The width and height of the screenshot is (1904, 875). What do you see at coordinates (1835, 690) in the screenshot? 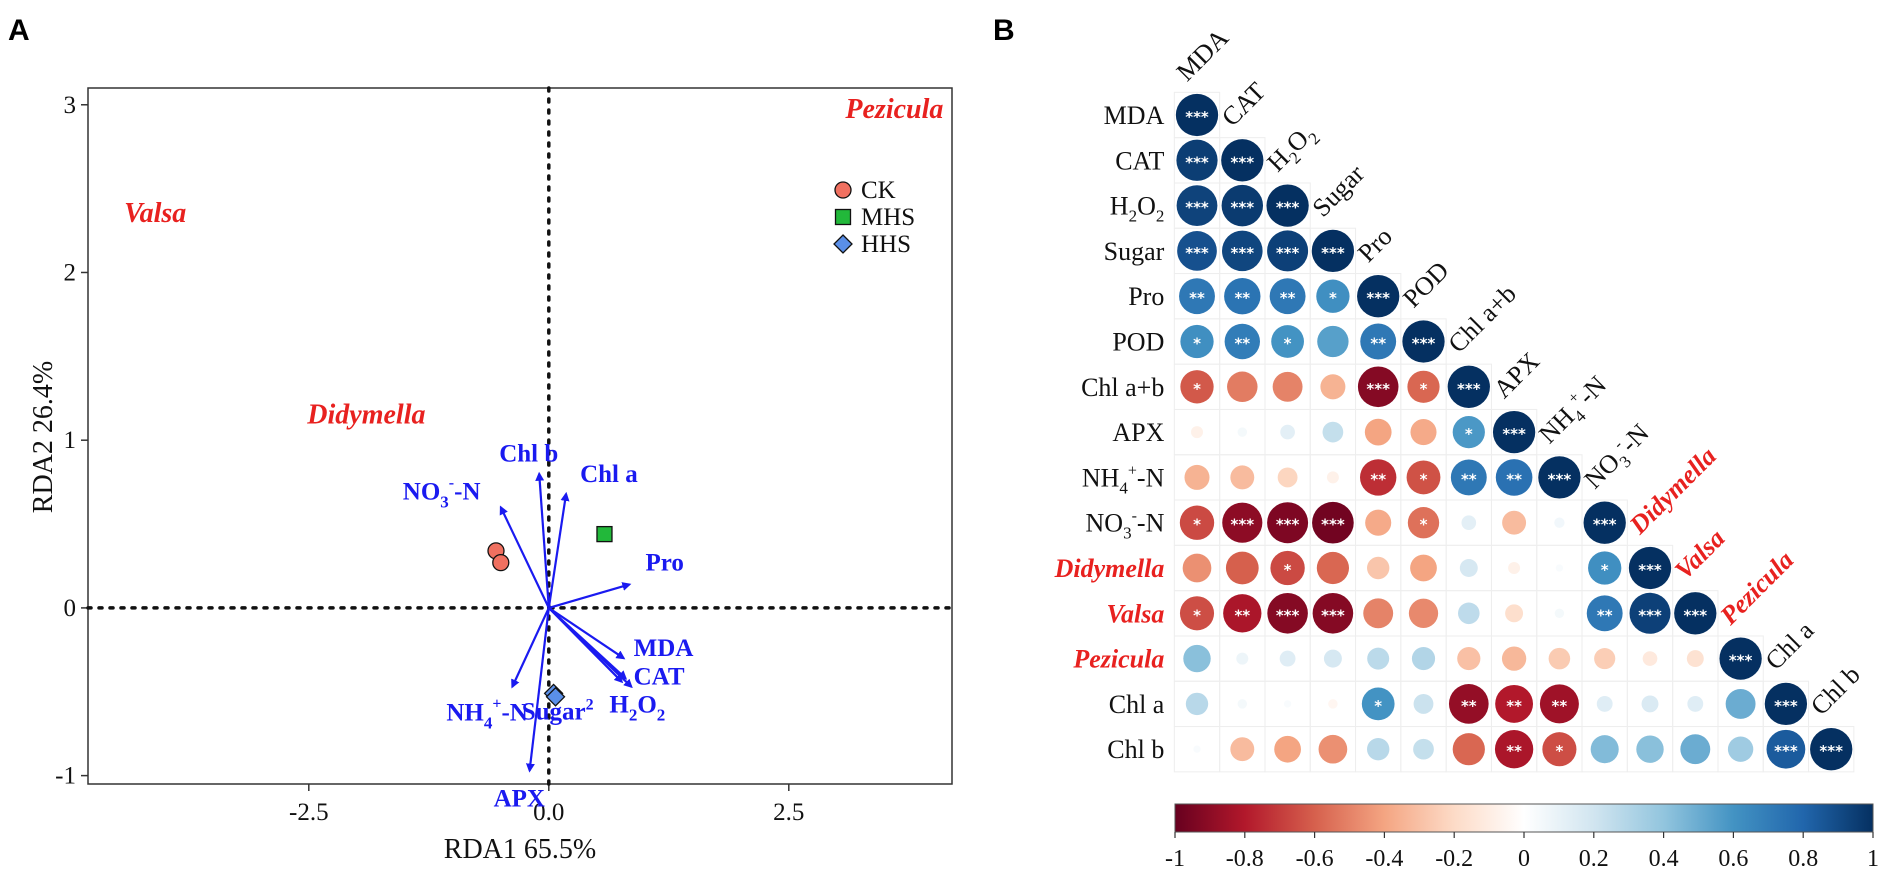
I see `column-label-chl-b: Chl b` at bounding box center [1835, 690].